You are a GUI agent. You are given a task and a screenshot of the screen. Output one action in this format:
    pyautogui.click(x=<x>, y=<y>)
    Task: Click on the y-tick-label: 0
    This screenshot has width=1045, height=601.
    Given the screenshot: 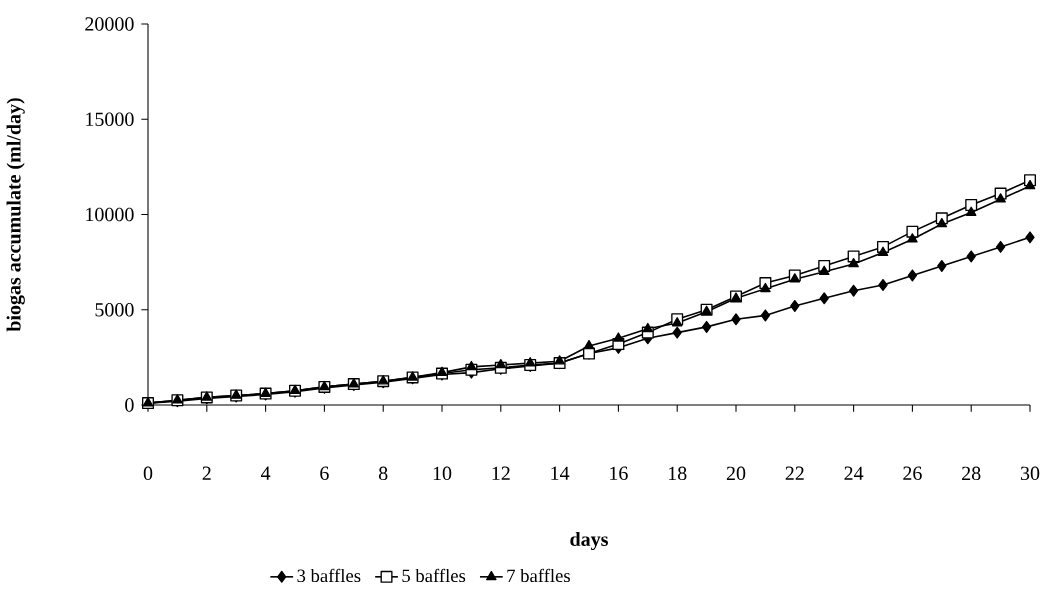 What is the action you would take?
    pyautogui.click(x=129, y=405)
    